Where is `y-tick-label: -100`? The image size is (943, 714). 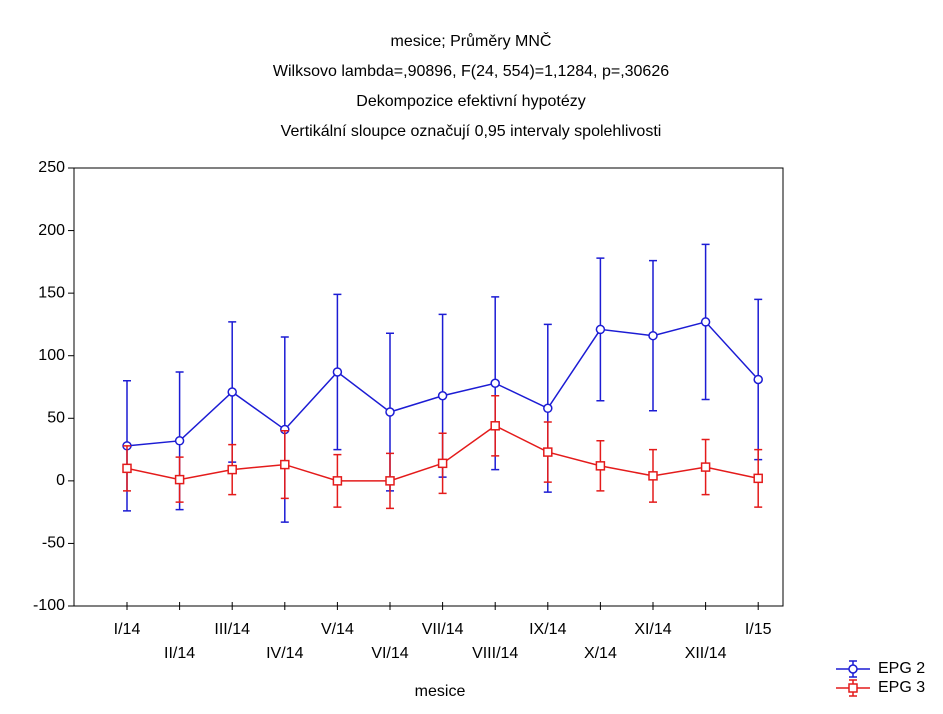 y-tick-label: -100 is located at coordinates (49, 605).